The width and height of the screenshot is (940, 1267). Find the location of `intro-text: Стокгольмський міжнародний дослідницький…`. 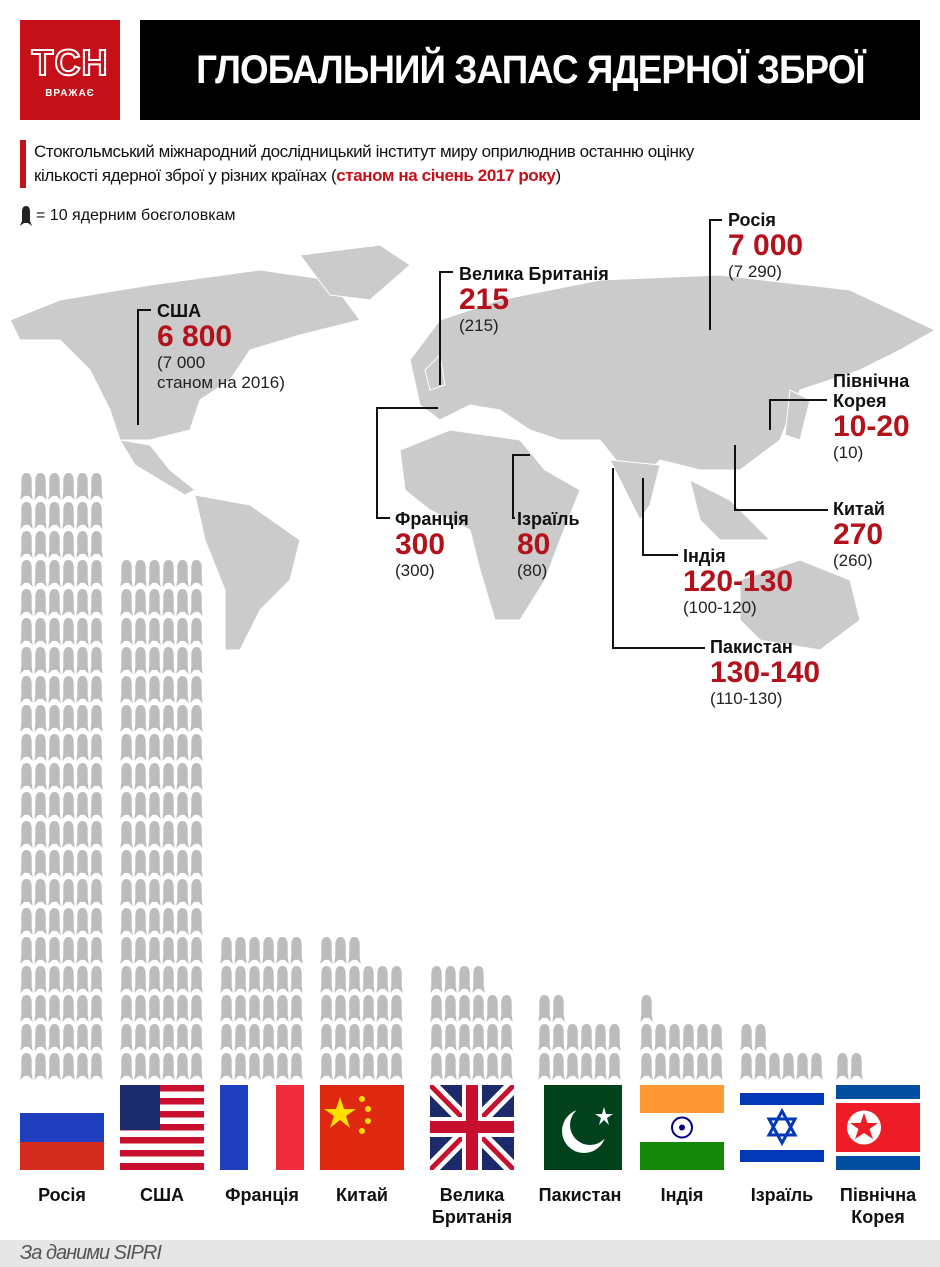

intro-text: Стокгольмський міжнародний дослідницький… is located at coordinates (427, 164).